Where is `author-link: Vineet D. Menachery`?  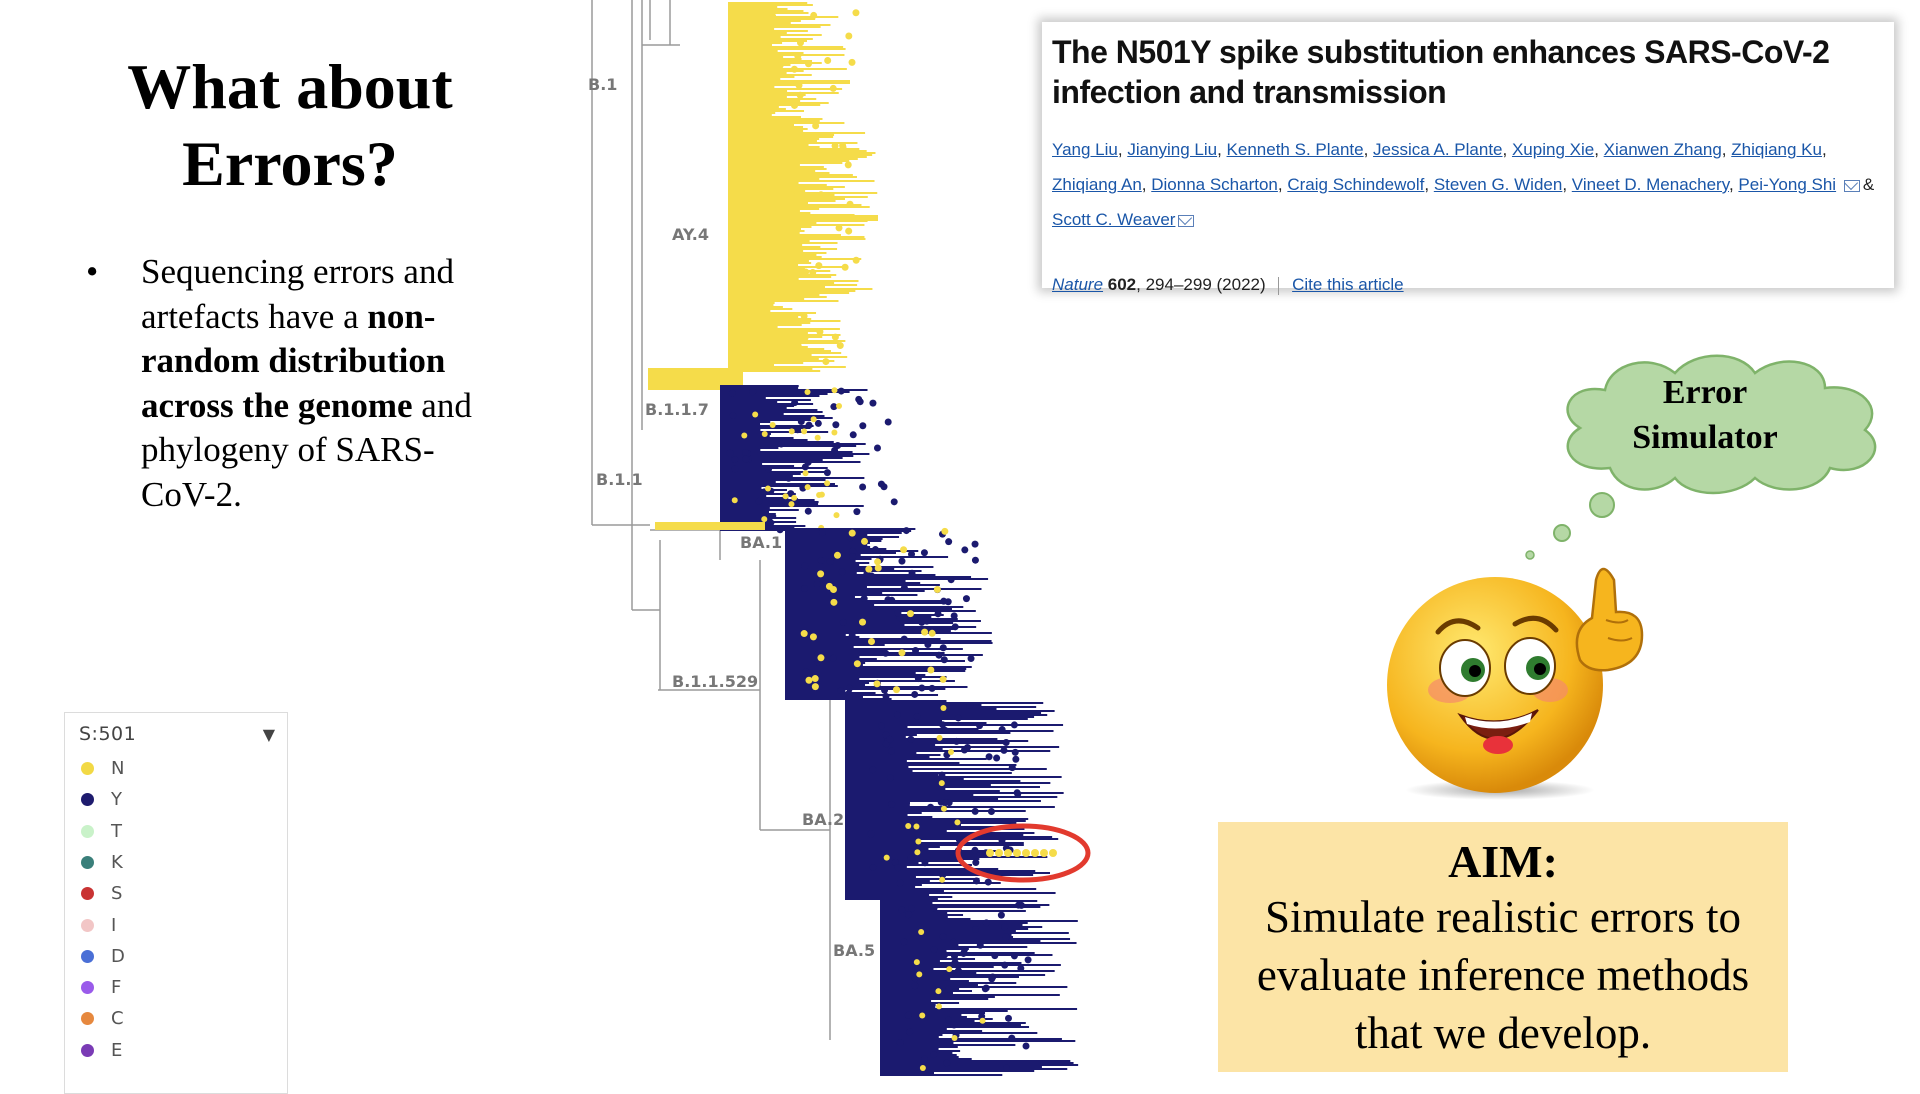 author-link: Vineet D. Menachery is located at coordinates (1650, 184).